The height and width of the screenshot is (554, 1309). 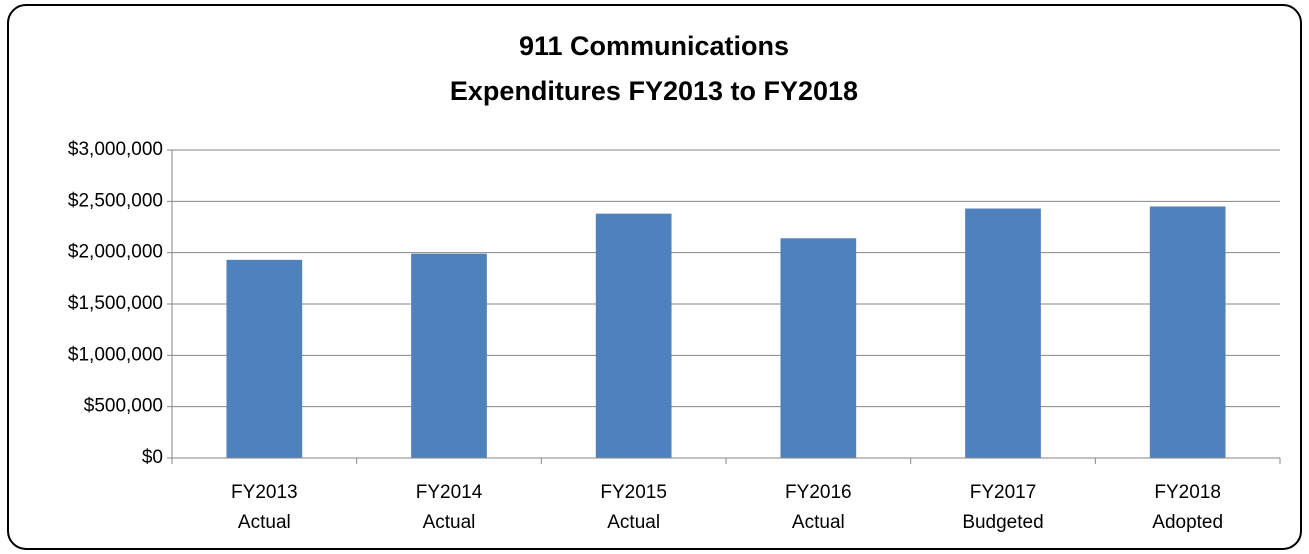 What do you see at coordinates (115, 354) in the screenshot?
I see `y-tick-label: $1,000,000` at bounding box center [115, 354].